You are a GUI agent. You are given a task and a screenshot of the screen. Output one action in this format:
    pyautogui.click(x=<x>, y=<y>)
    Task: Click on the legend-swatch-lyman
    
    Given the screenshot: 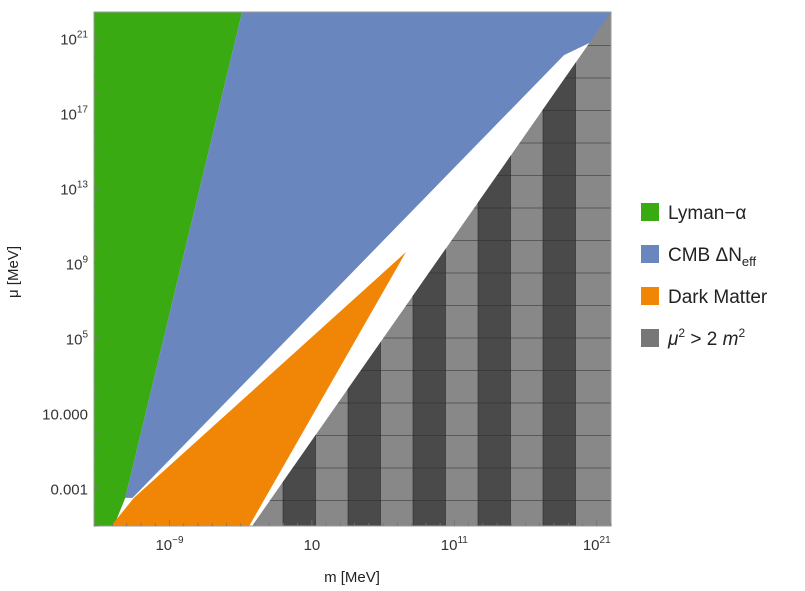 What is the action you would take?
    pyautogui.click(x=650, y=212)
    